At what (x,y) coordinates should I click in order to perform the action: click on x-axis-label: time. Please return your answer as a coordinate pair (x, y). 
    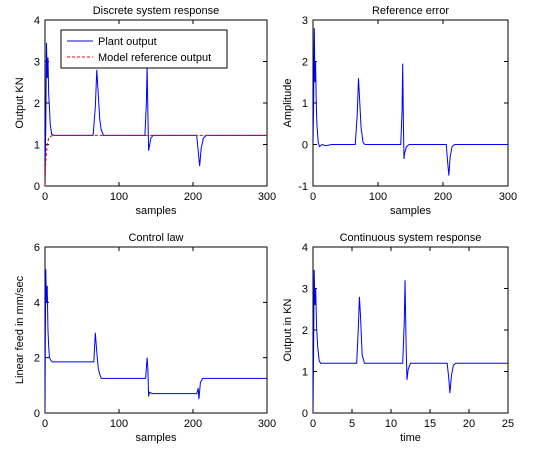
    Looking at the image, I should click on (410, 438).